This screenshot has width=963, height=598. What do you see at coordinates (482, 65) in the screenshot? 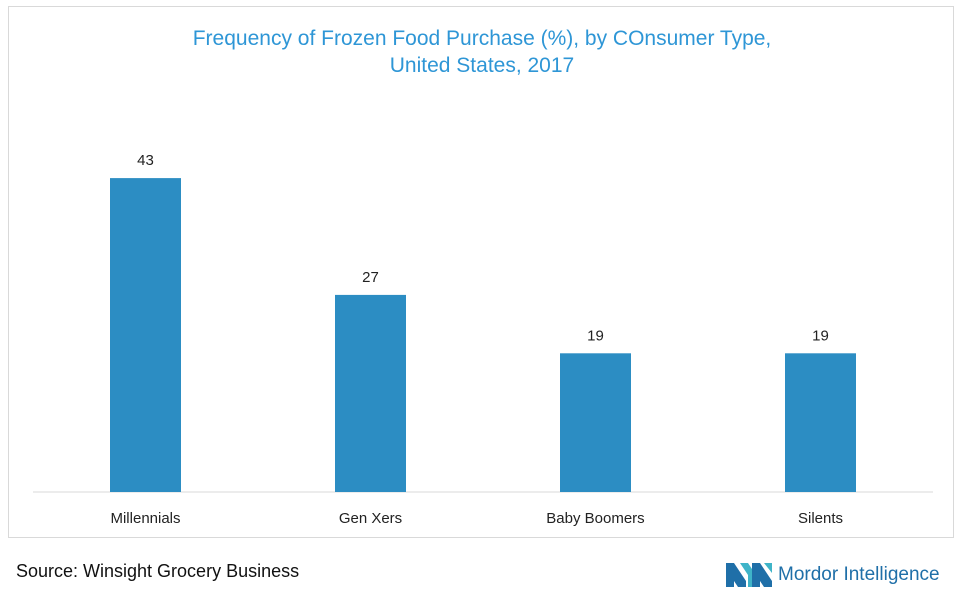
I see `chart-title-line-2: United States, 2017` at bounding box center [482, 65].